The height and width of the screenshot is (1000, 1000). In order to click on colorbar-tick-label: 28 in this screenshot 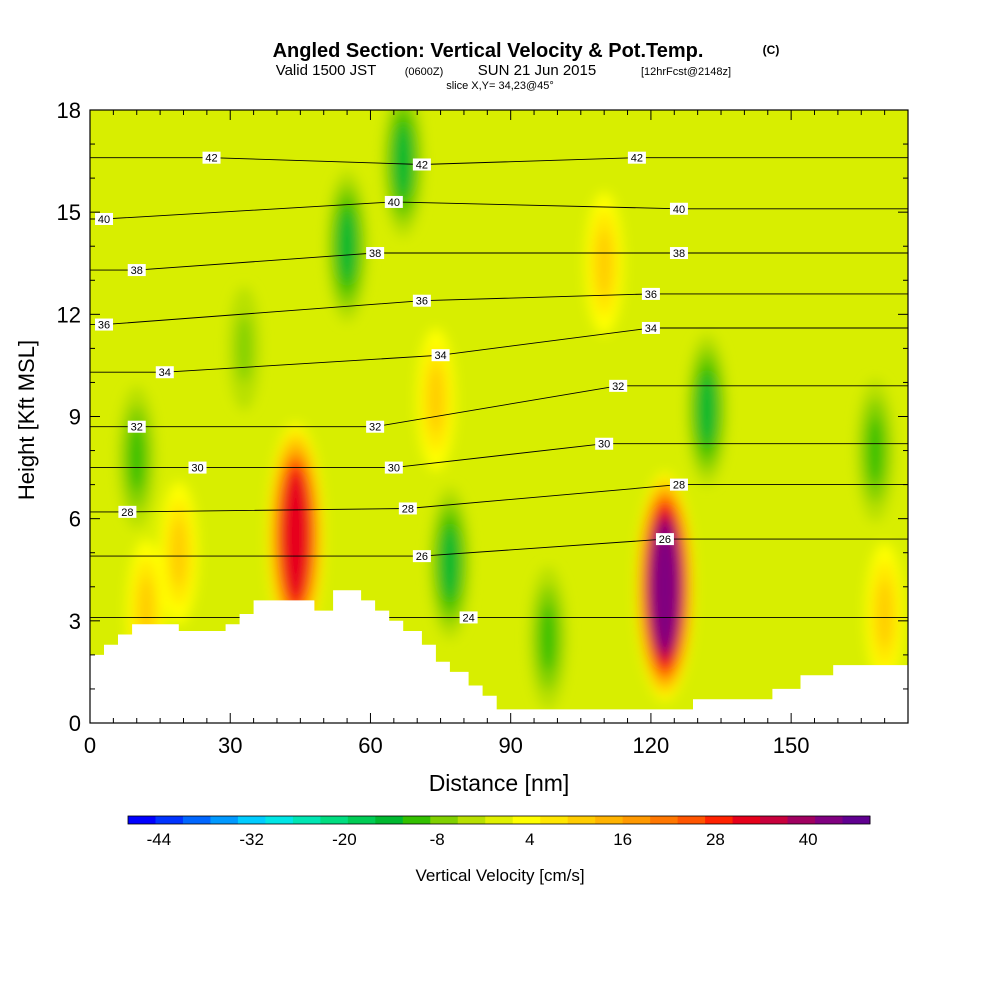, I will do `click(715, 839)`.